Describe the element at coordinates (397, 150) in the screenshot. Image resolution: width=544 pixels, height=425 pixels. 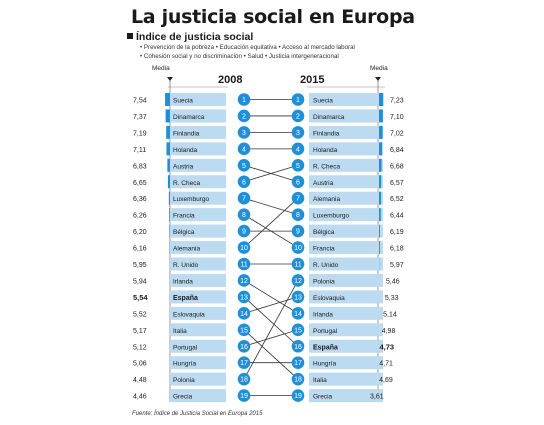
I see `value-label-2015: 6,84` at that location.